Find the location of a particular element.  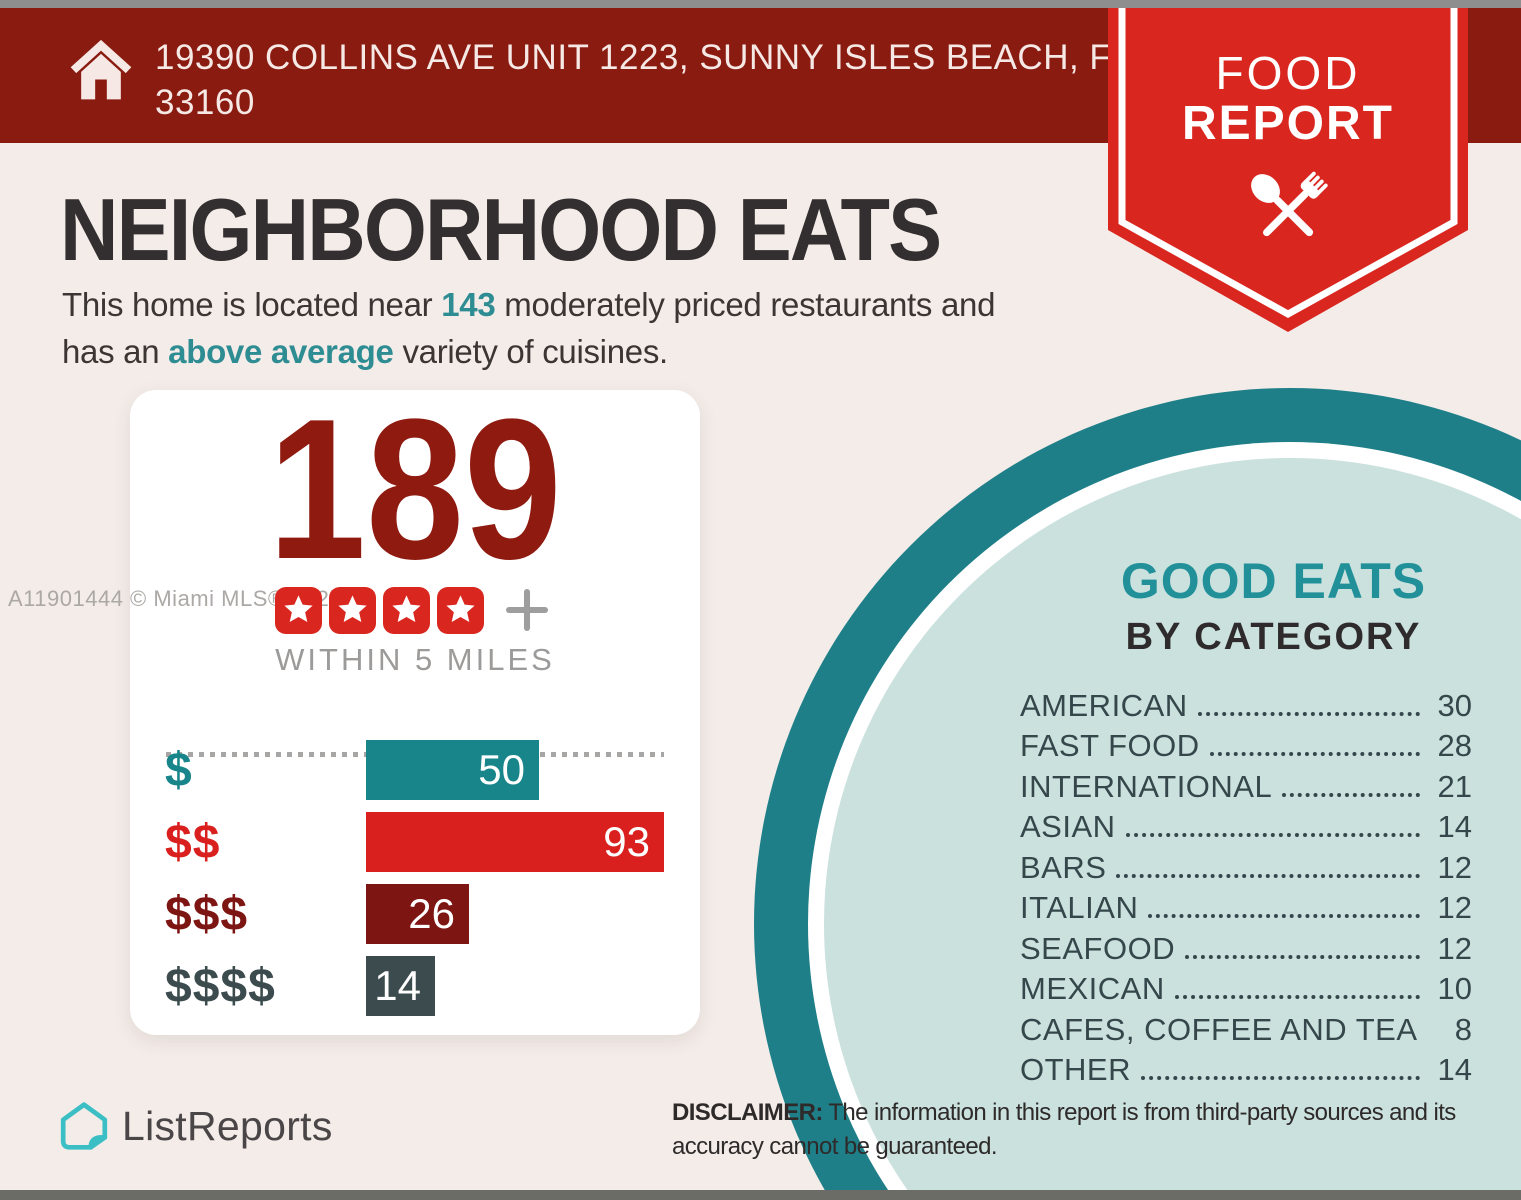

price-bar-row: $$$$ 14 is located at coordinates (415, 986).